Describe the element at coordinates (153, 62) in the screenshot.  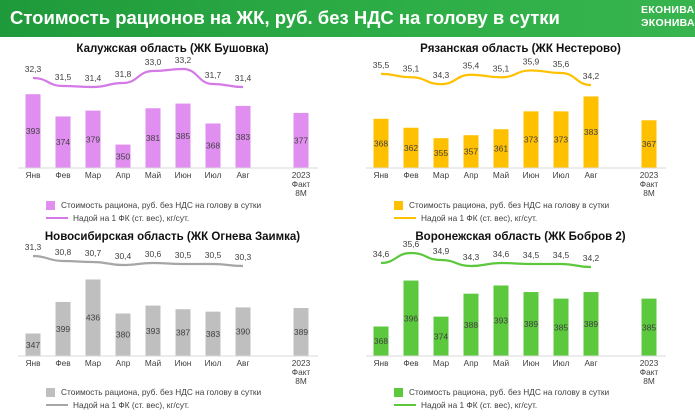
I see `line-value-label: 33,0` at that location.